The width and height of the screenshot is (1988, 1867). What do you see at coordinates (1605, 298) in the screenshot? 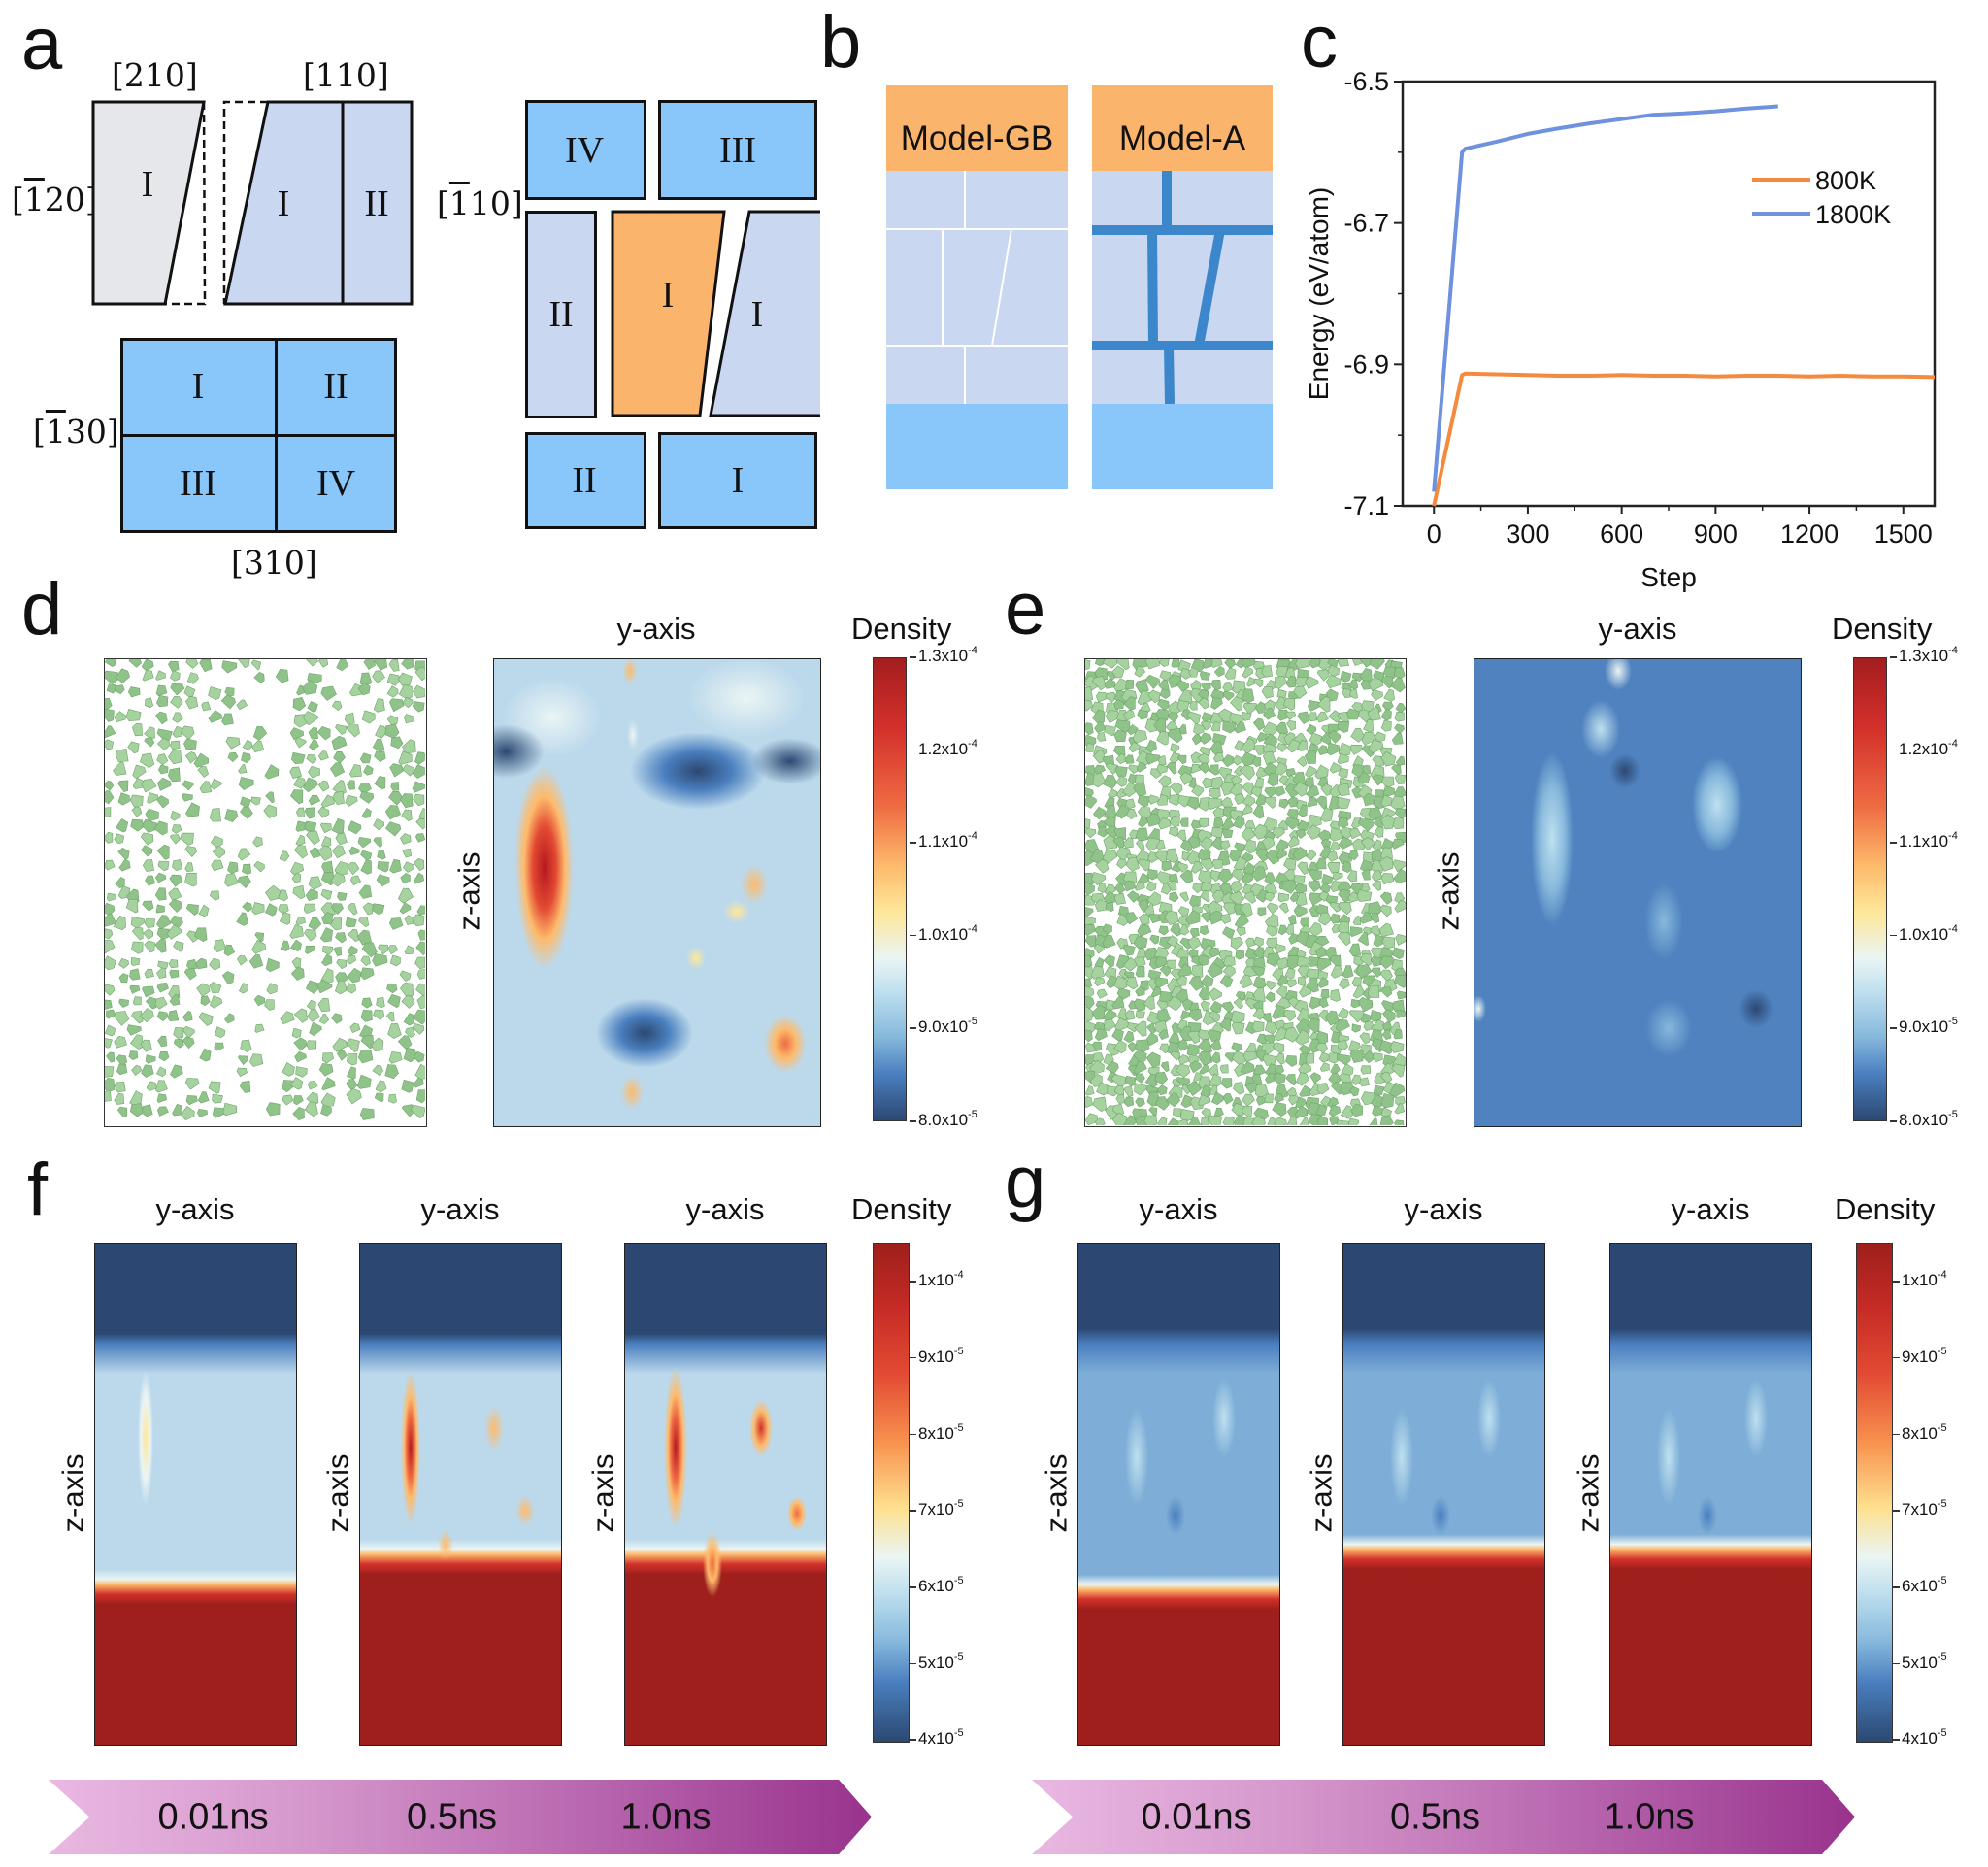
I see `series-line-1800K` at bounding box center [1605, 298].